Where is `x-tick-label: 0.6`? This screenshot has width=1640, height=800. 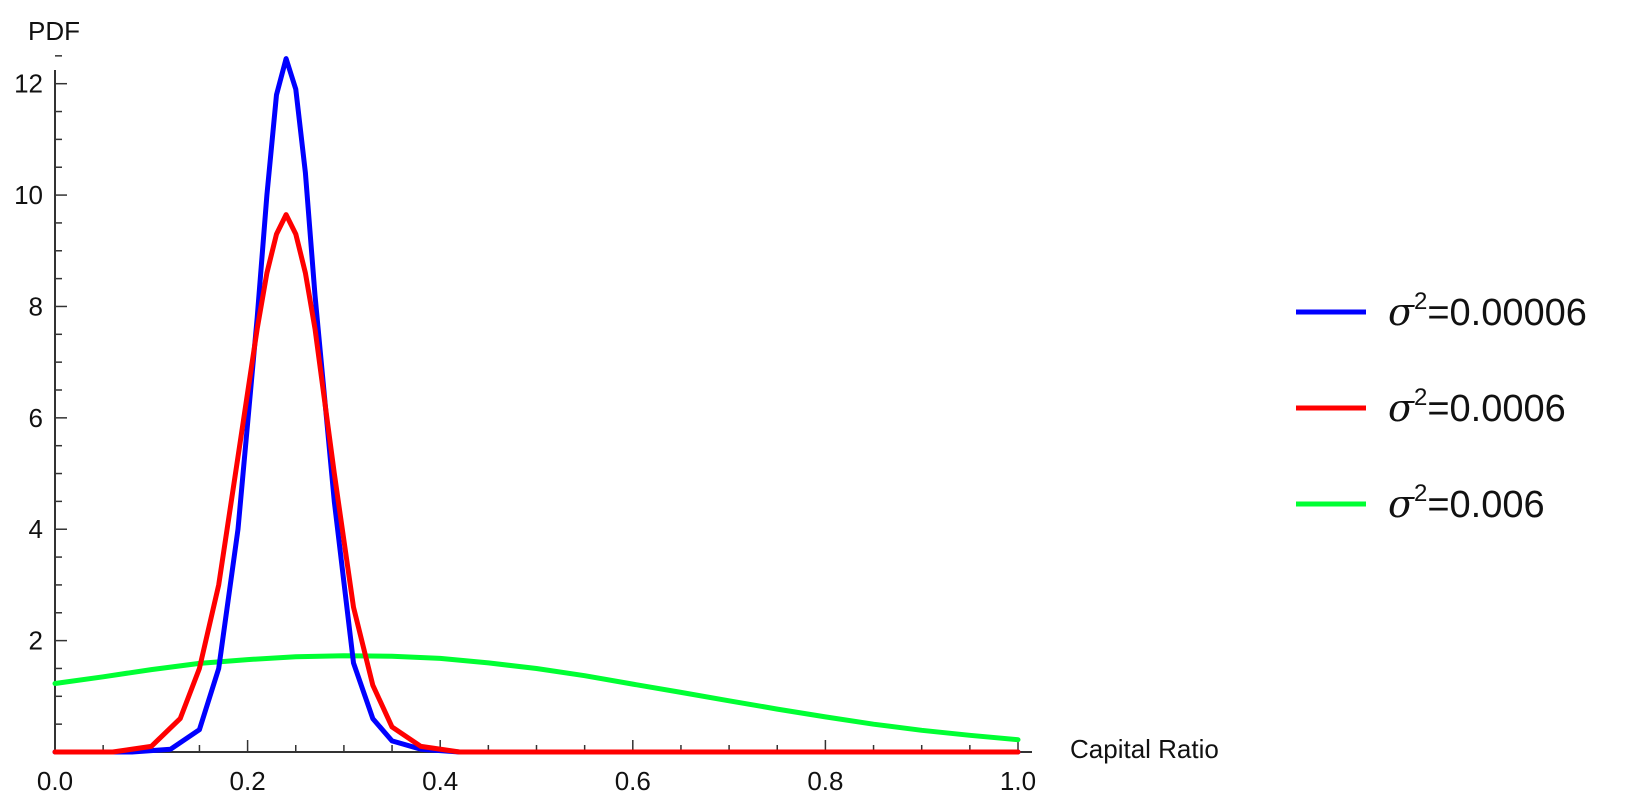 x-tick-label: 0.6 is located at coordinates (633, 781).